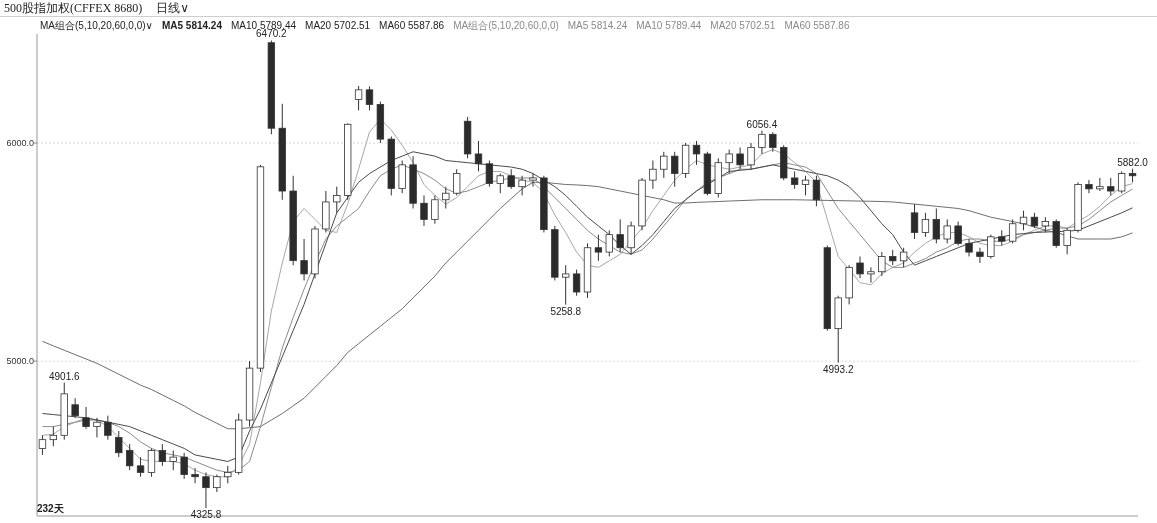 The width and height of the screenshot is (1157, 523). What do you see at coordinates (20, 361) in the screenshot?
I see `y-tick-label: 5000.0` at bounding box center [20, 361].